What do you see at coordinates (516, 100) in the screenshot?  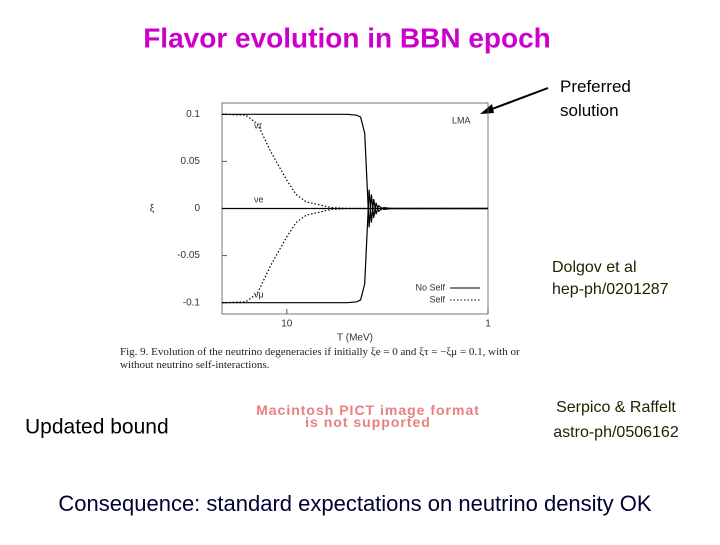 I see `arrow` at bounding box center [516, 100].